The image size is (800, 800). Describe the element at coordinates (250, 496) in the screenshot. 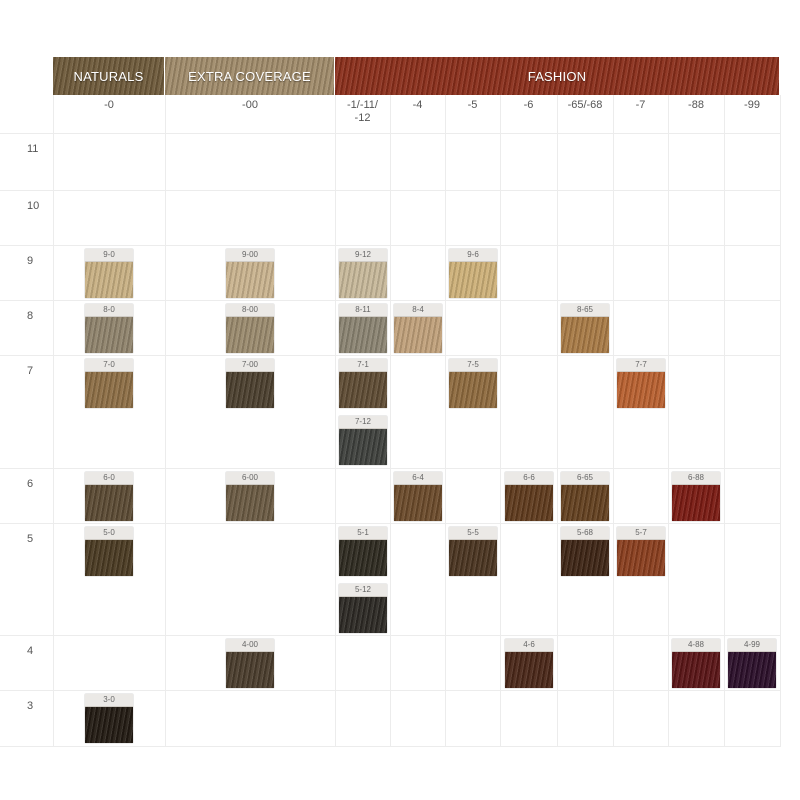

I see `color-swatch: 6-00` at that location.